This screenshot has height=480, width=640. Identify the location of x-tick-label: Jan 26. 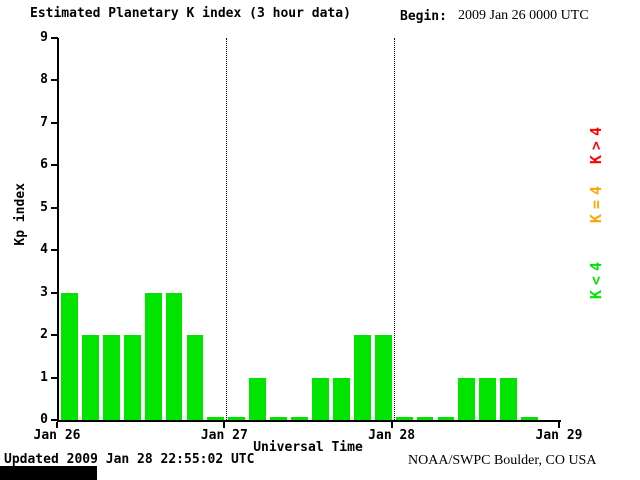
(57, 435).